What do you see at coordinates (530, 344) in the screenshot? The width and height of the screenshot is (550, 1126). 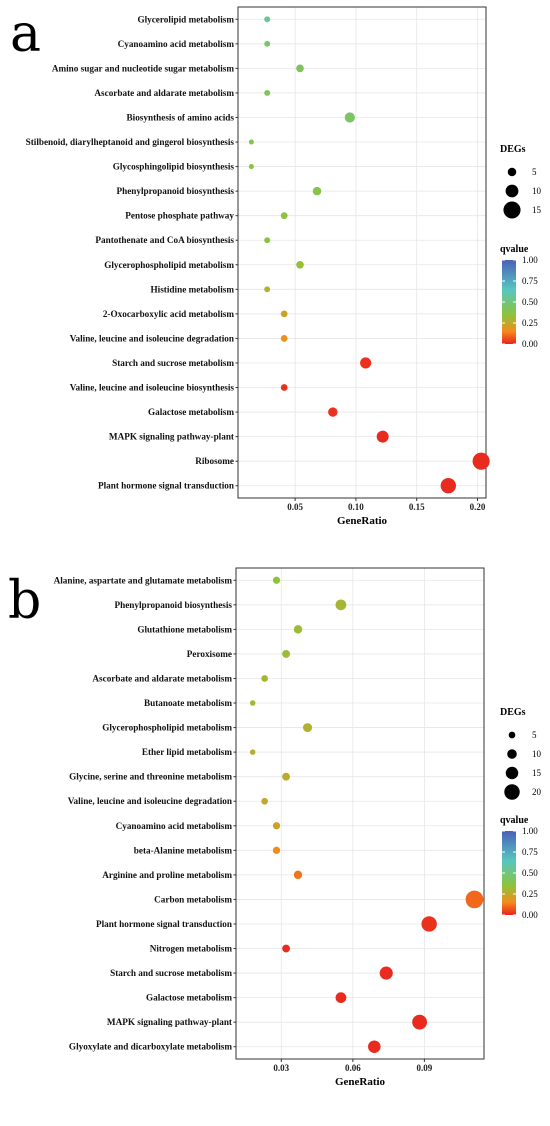 I see `color-legend-label: 0.00` at bounding box center [530, 344].